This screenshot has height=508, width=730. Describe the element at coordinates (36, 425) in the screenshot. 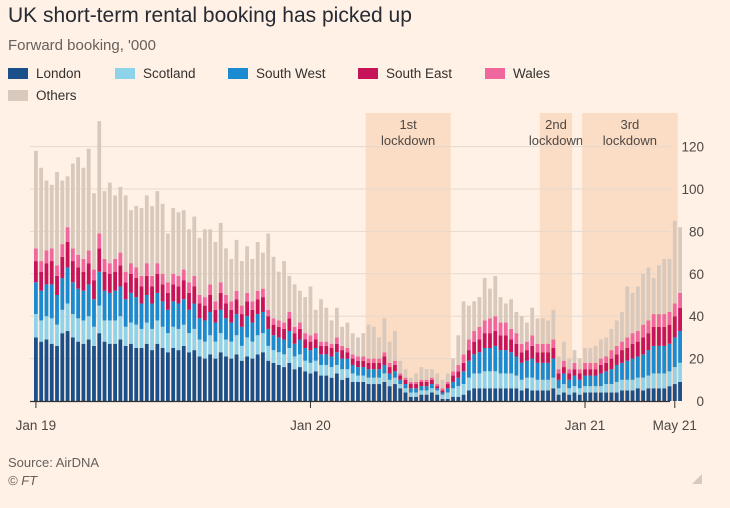

I see `x-tick-label-jan-19: Jan 19` at that location.